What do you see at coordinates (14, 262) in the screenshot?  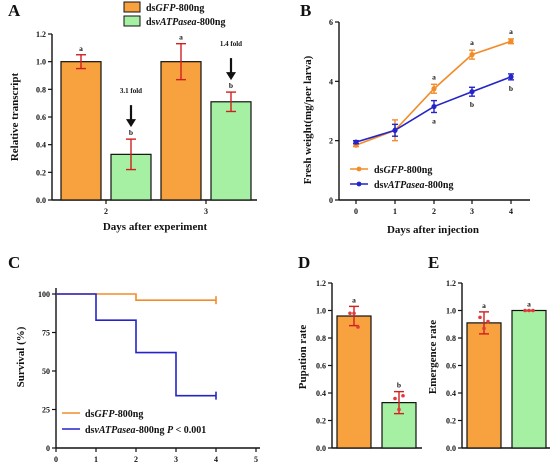 I see `panel-letter-c: C` at bounding box center [14, 262].